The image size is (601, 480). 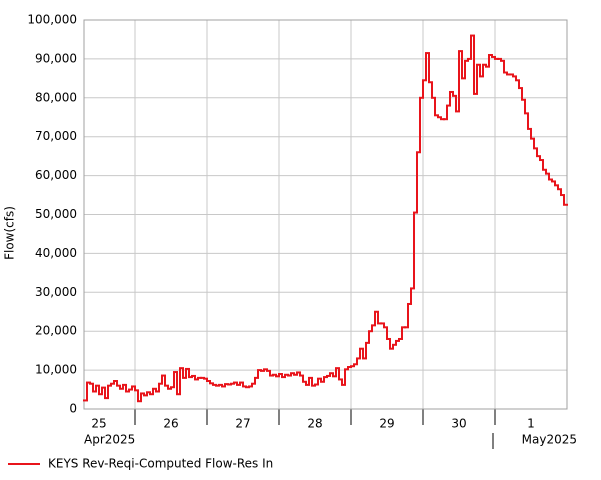 I want to click on y-tick-label: 0, so click(x=73, y=409).